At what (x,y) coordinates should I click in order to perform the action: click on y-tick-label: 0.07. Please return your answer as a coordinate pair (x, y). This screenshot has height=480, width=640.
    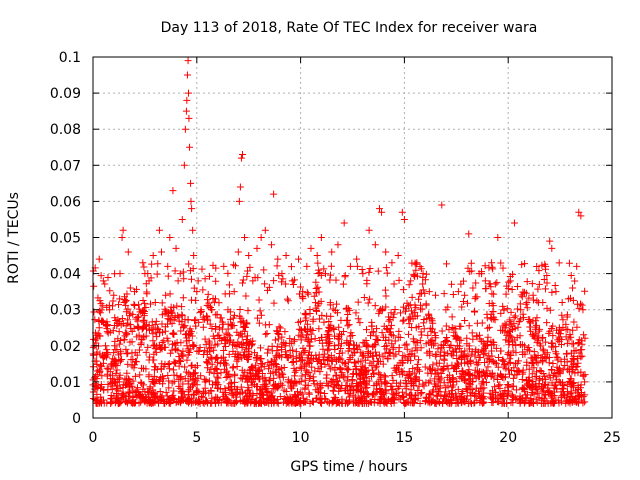
    Looking at the image, I should click on (65, 166).